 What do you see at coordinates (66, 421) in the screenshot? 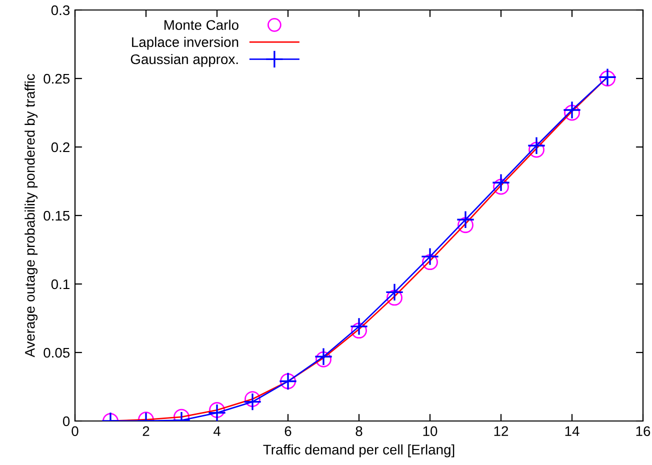
I see `y-tick-label: 0` at bounding box center [66, 421].